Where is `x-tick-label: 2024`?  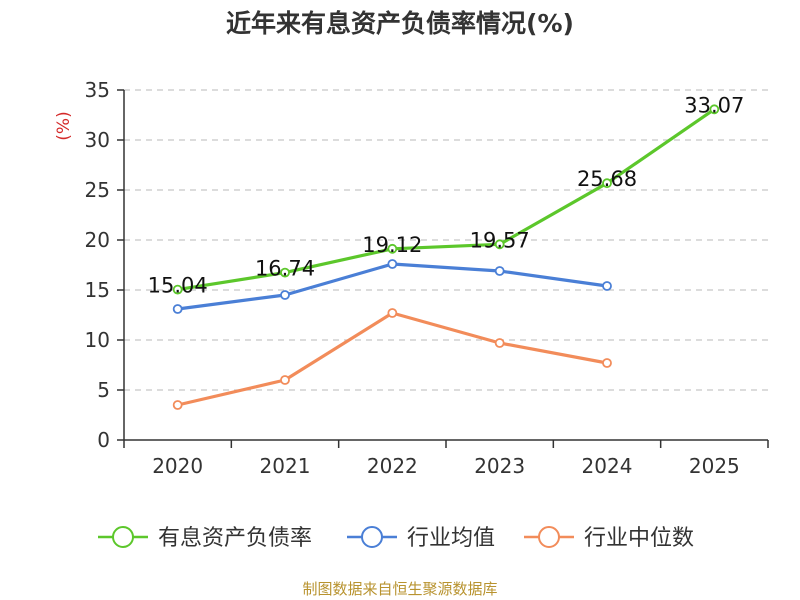 x-tick-label: 2024 is located at coordinates (607, 466).